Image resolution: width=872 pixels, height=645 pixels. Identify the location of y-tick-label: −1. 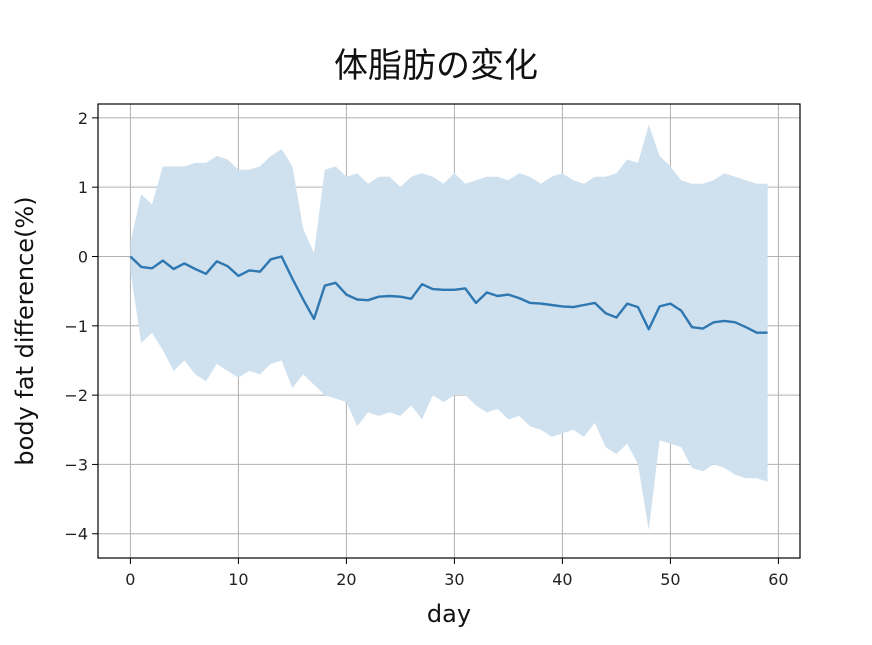
(76, 326).